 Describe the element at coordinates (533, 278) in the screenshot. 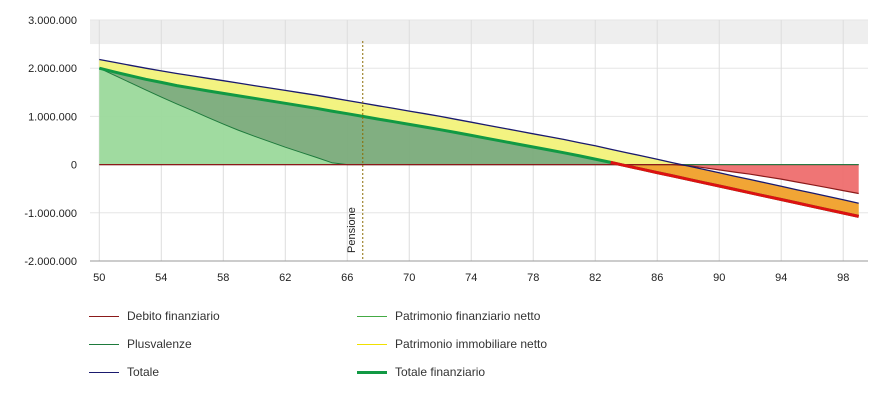

I see `x-tick-label: 78` at that location.